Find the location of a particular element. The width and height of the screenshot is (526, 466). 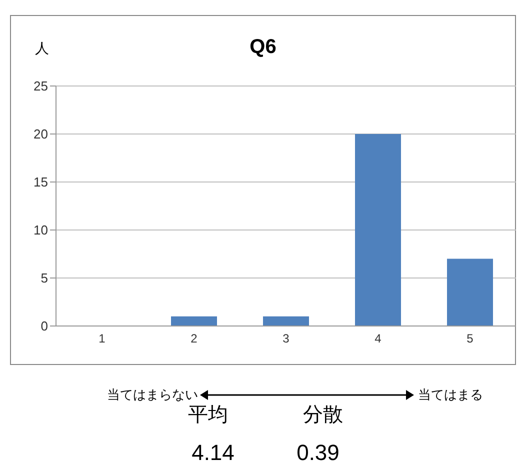

x-tick-label: 5 is located at coordinates (470, 339).